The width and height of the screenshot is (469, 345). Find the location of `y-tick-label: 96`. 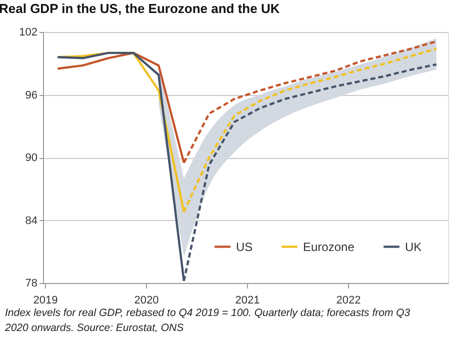

y-tick-label: 96 is located at coordinates (31, 95).